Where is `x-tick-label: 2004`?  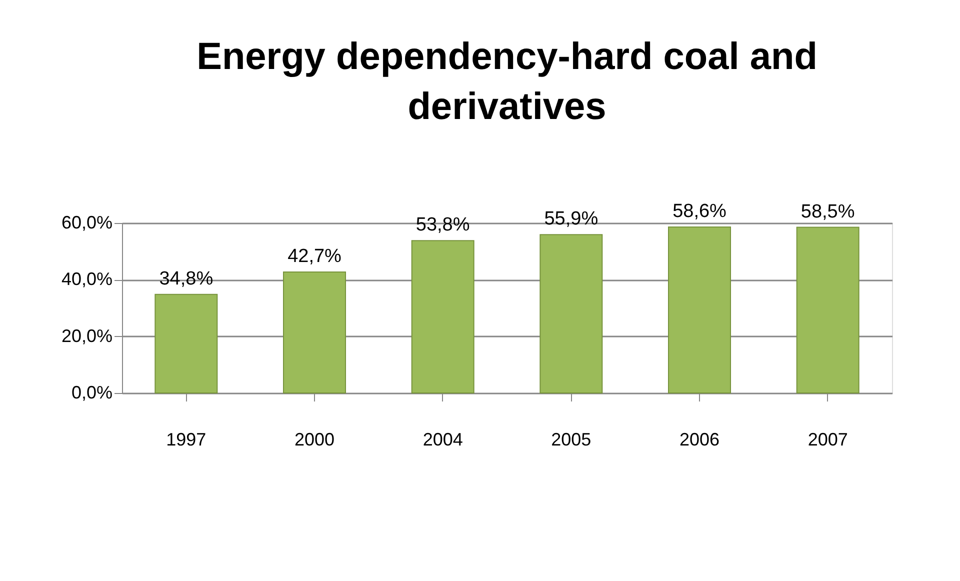 x-tick-label: 2004 is located at coordinates (442, 440).